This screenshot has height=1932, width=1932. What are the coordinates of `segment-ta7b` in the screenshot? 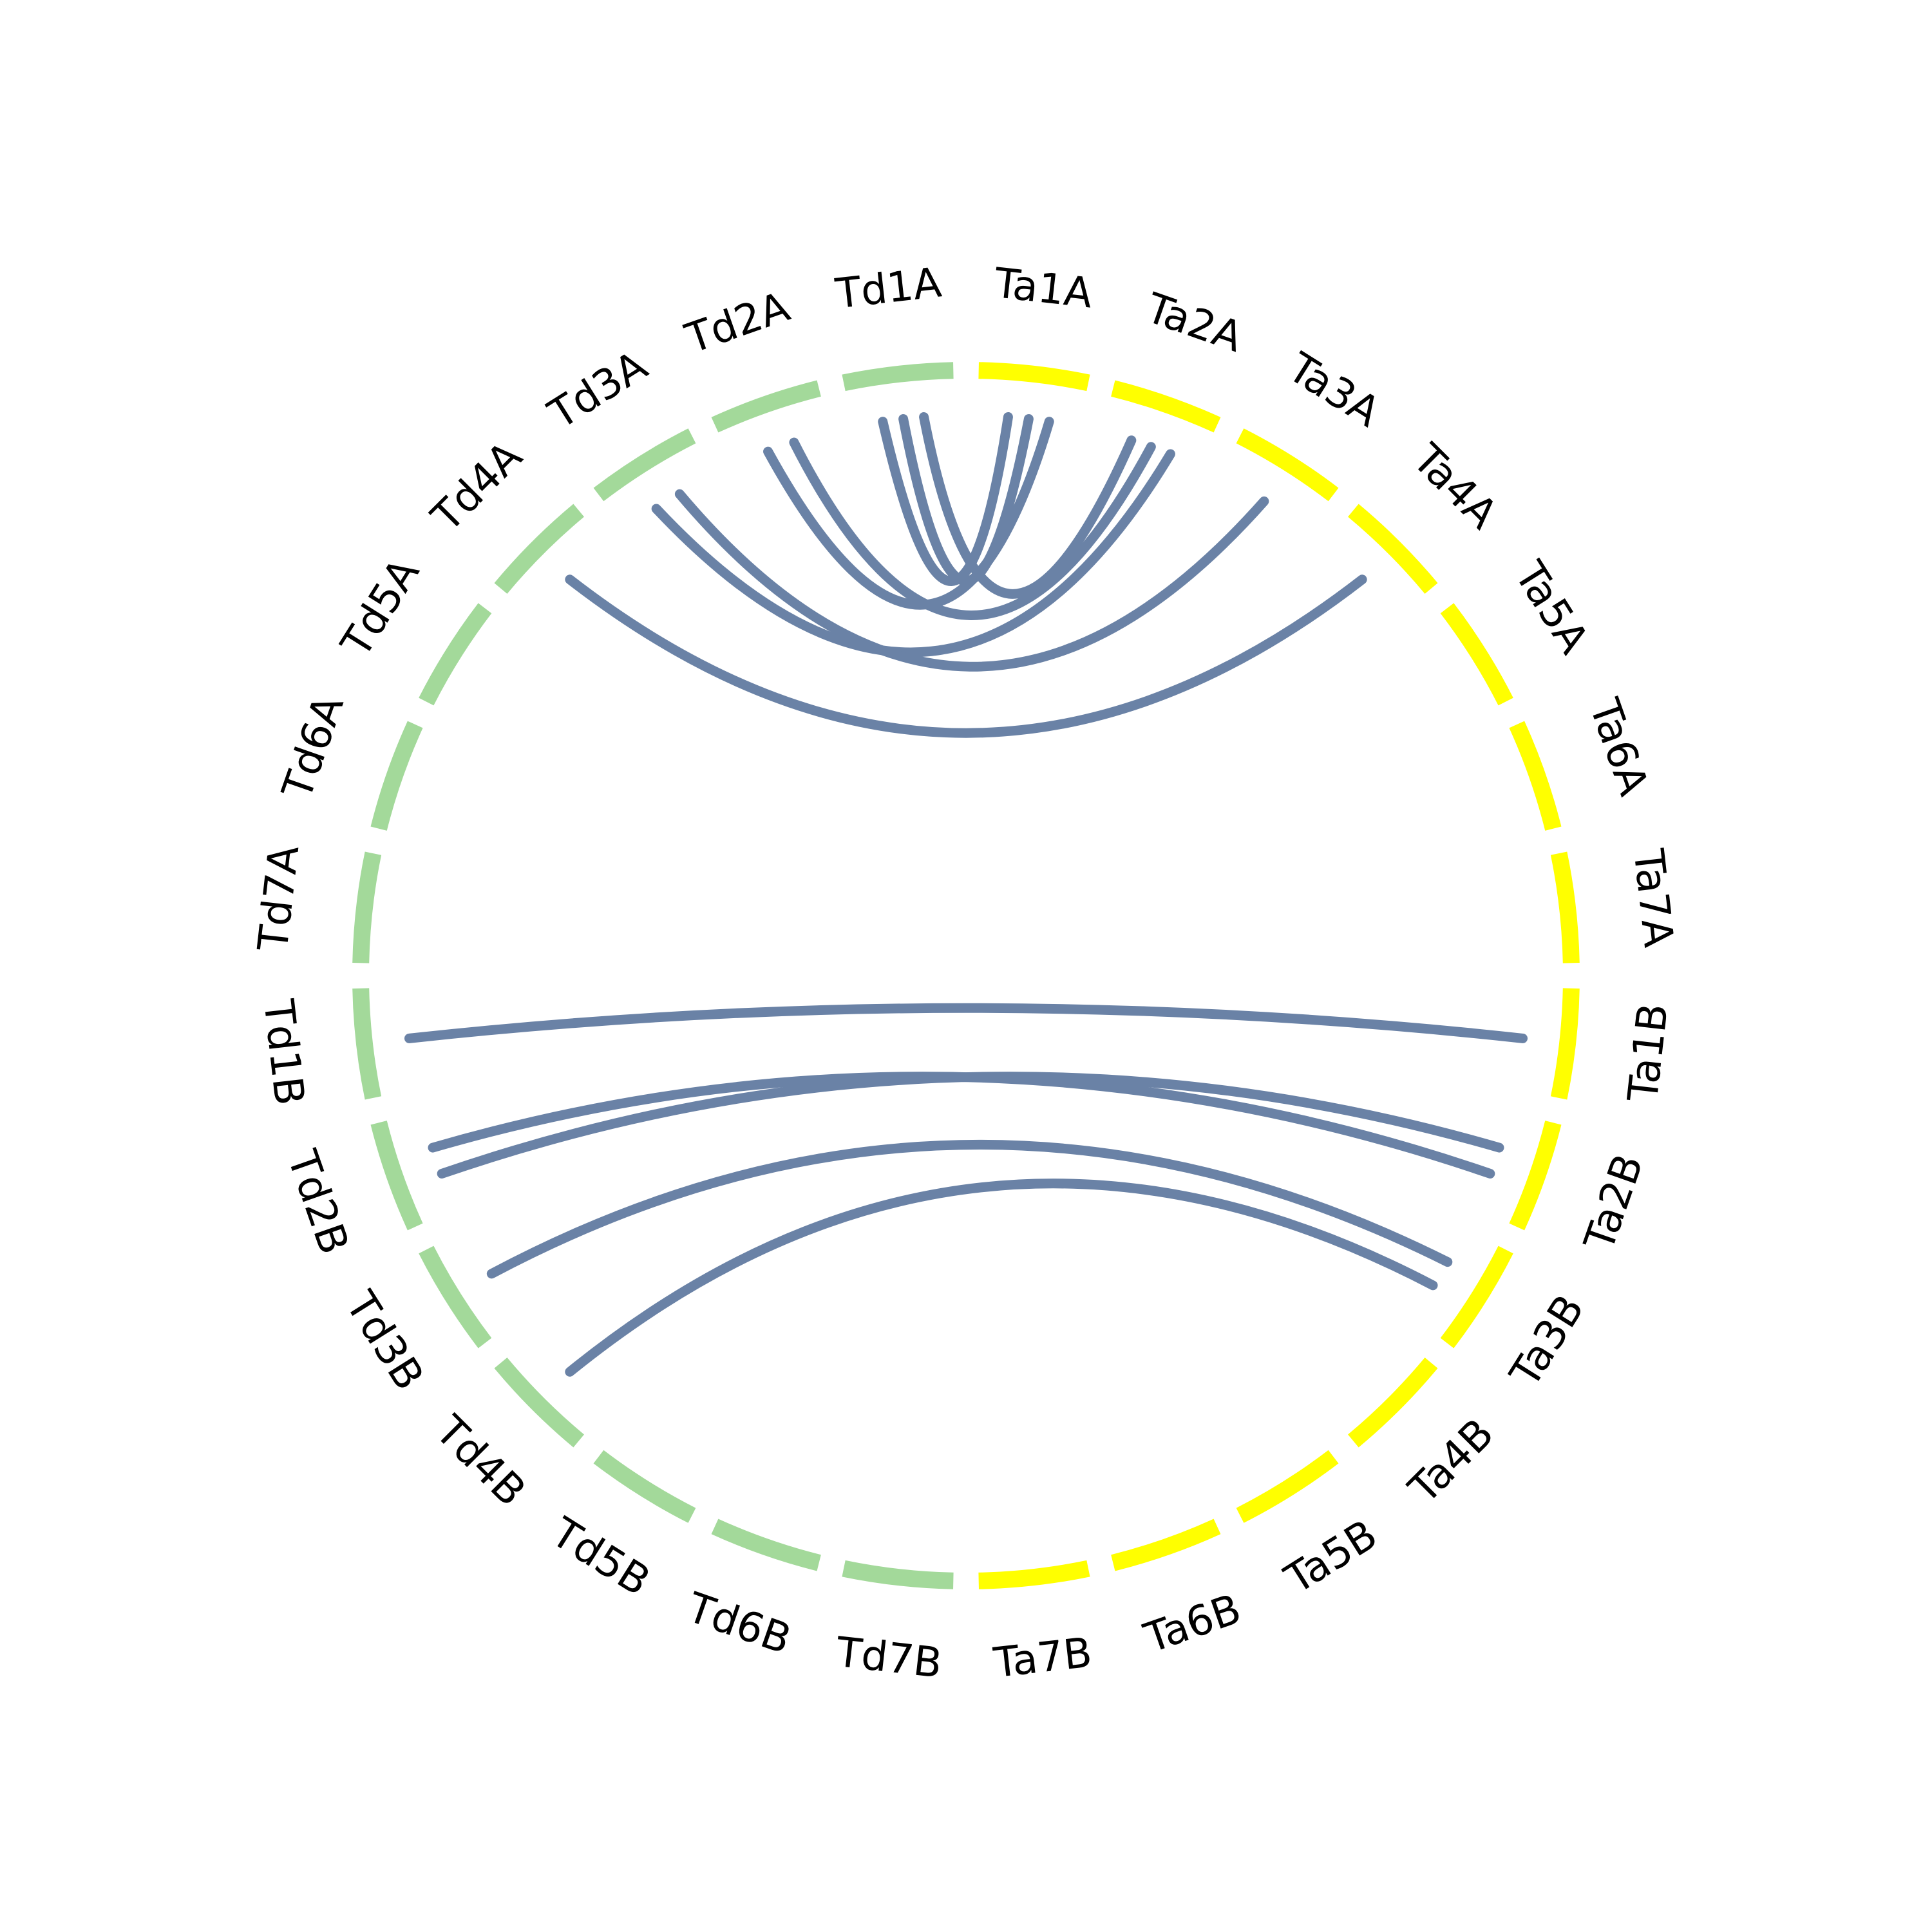 It's located at (1034, 1574).